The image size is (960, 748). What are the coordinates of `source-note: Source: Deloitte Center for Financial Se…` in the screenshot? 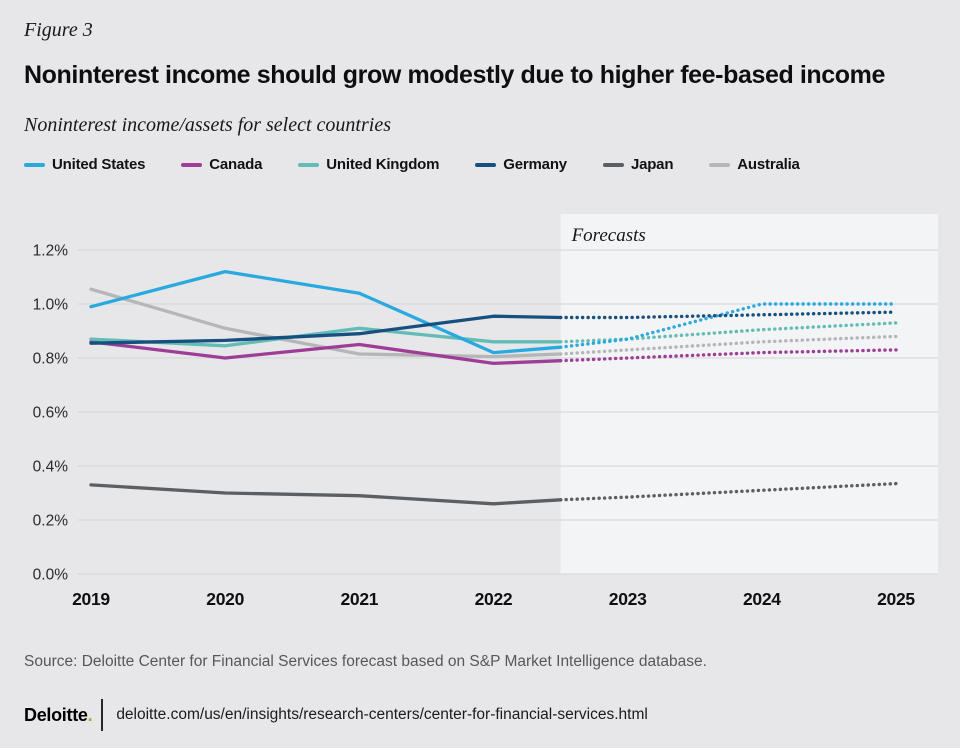 It's located at (365, 661).